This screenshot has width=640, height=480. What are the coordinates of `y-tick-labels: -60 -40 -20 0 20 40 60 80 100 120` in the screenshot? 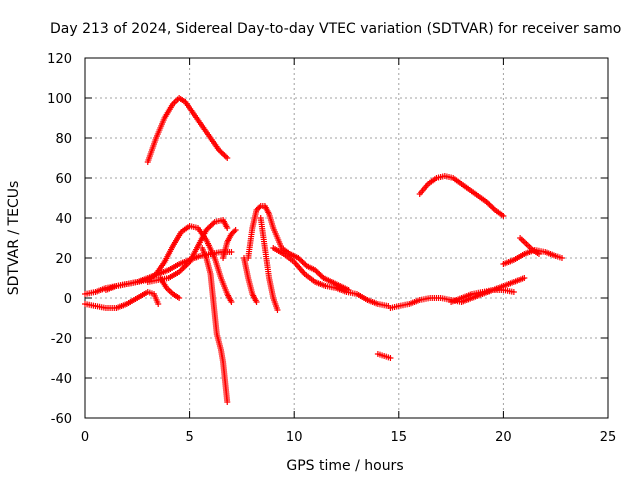 It's located at (59, 239).